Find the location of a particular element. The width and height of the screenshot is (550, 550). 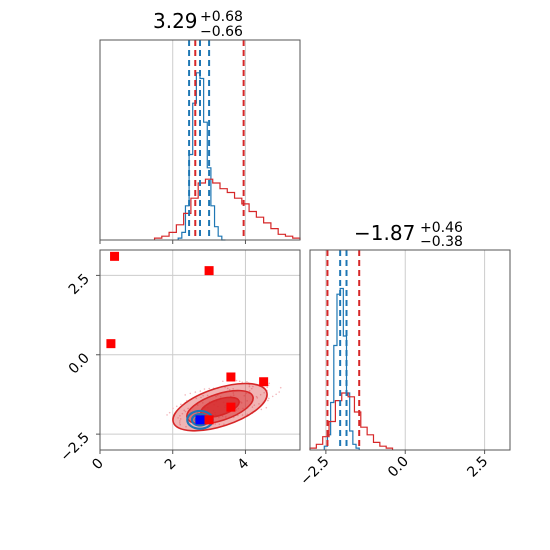

right-title-plus: +0.46 is located at coordinates (441, 228).